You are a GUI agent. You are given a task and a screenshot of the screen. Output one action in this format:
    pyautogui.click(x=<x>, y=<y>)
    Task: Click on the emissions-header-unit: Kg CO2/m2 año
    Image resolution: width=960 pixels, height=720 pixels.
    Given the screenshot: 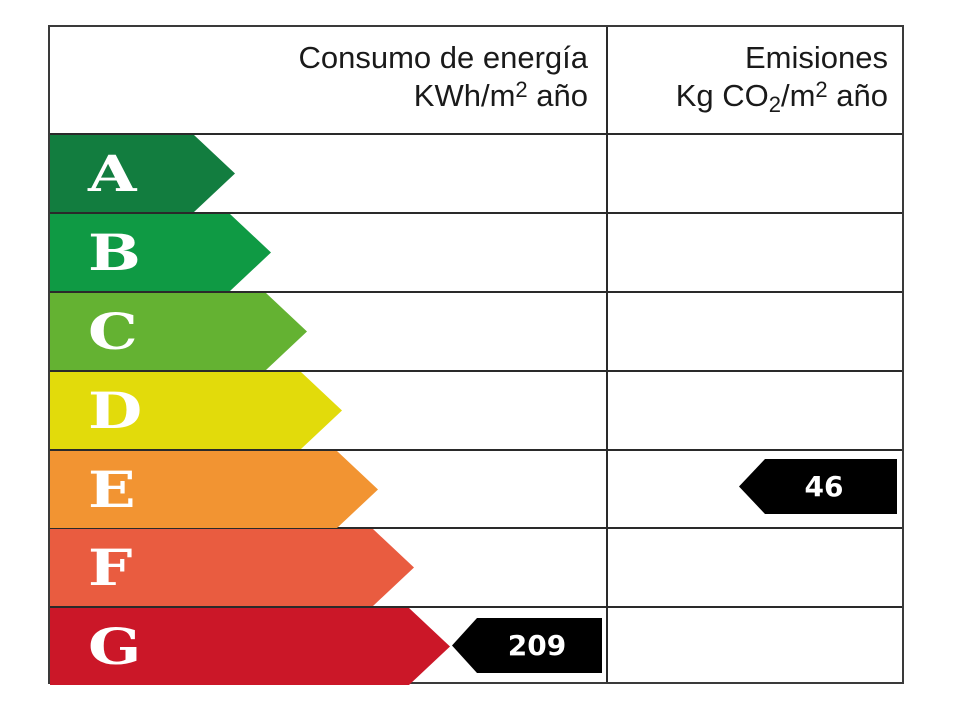 What is the action you would take?
    pyautogui.click(x=781, y=97)
    